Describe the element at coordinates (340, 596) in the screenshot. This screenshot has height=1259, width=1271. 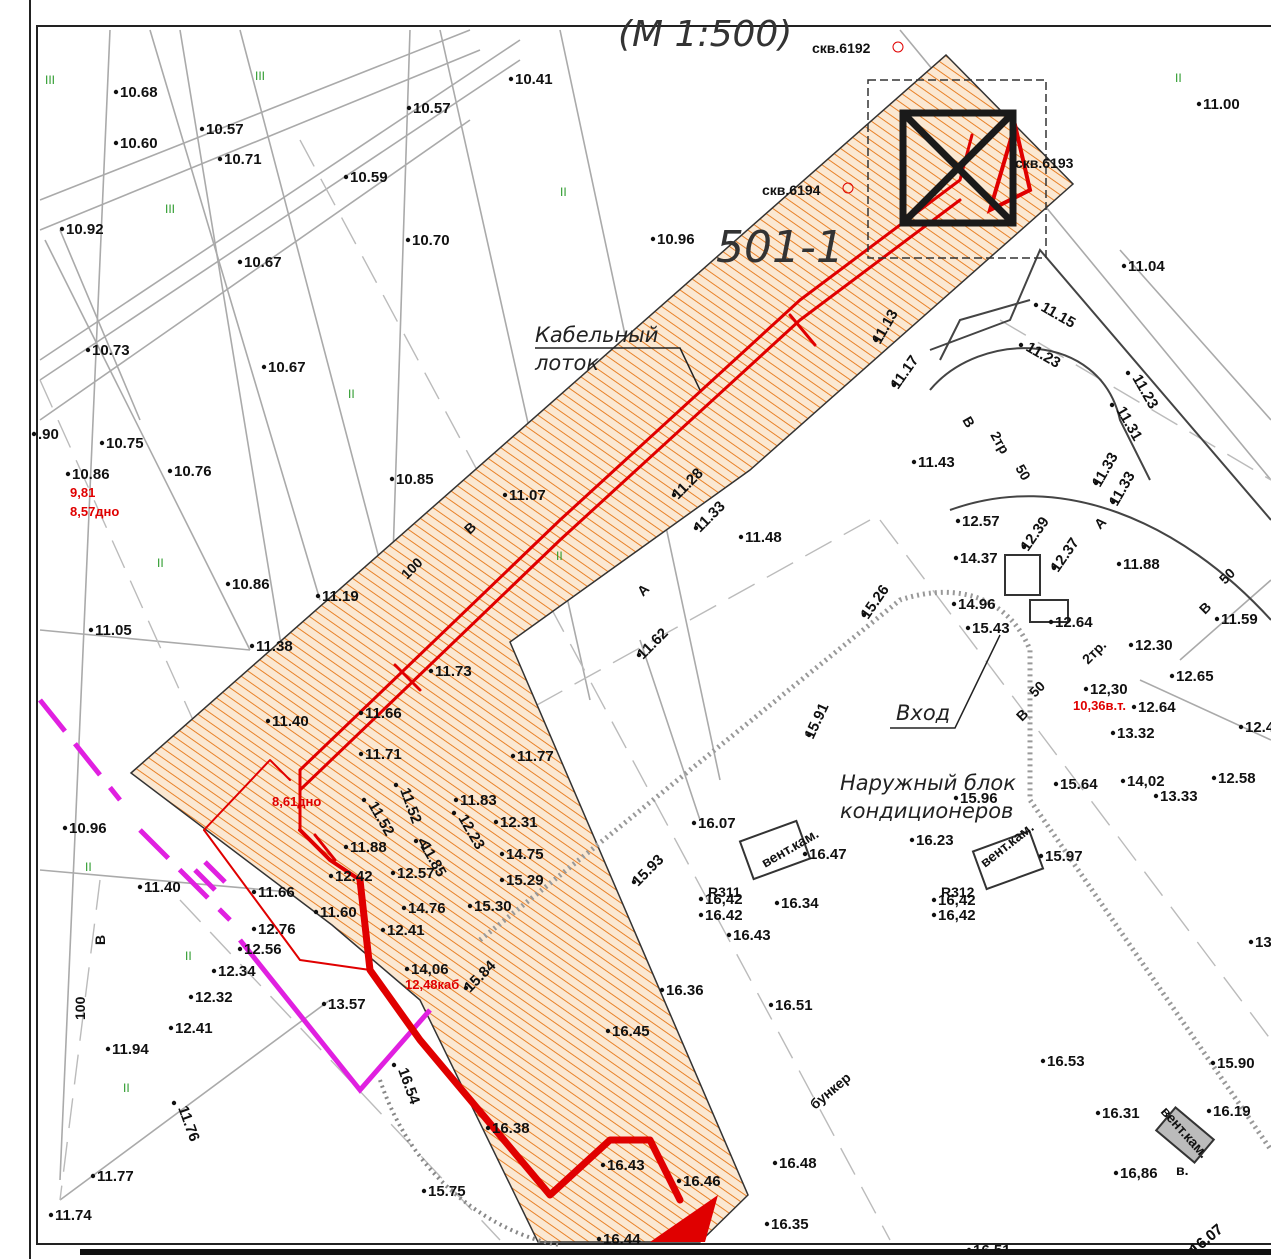
I see `elevation-label: 11.19` at that location.